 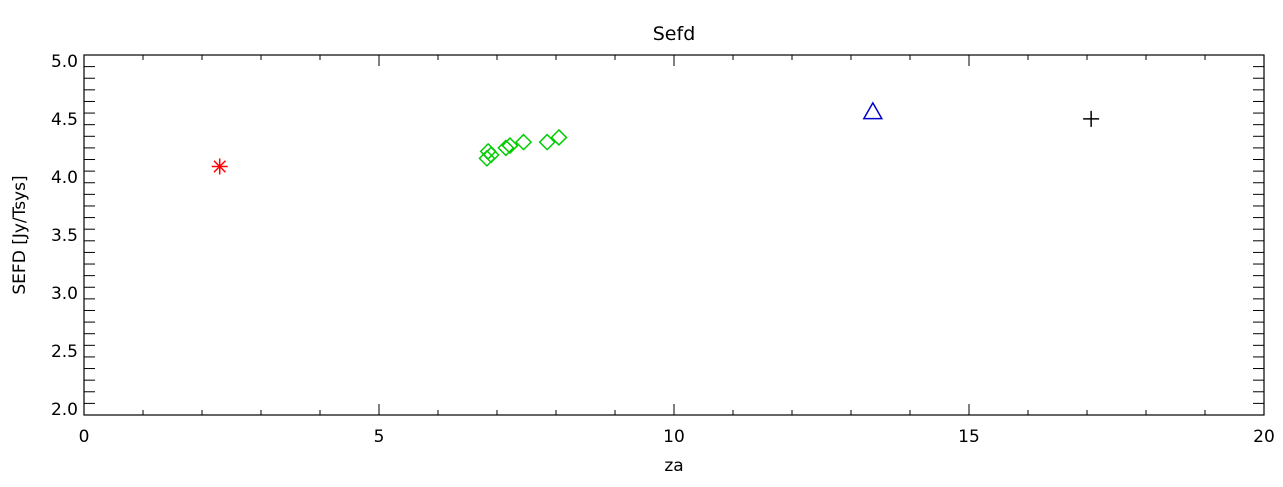 I want to click on triangle-shape, so click(x=873, y=110).